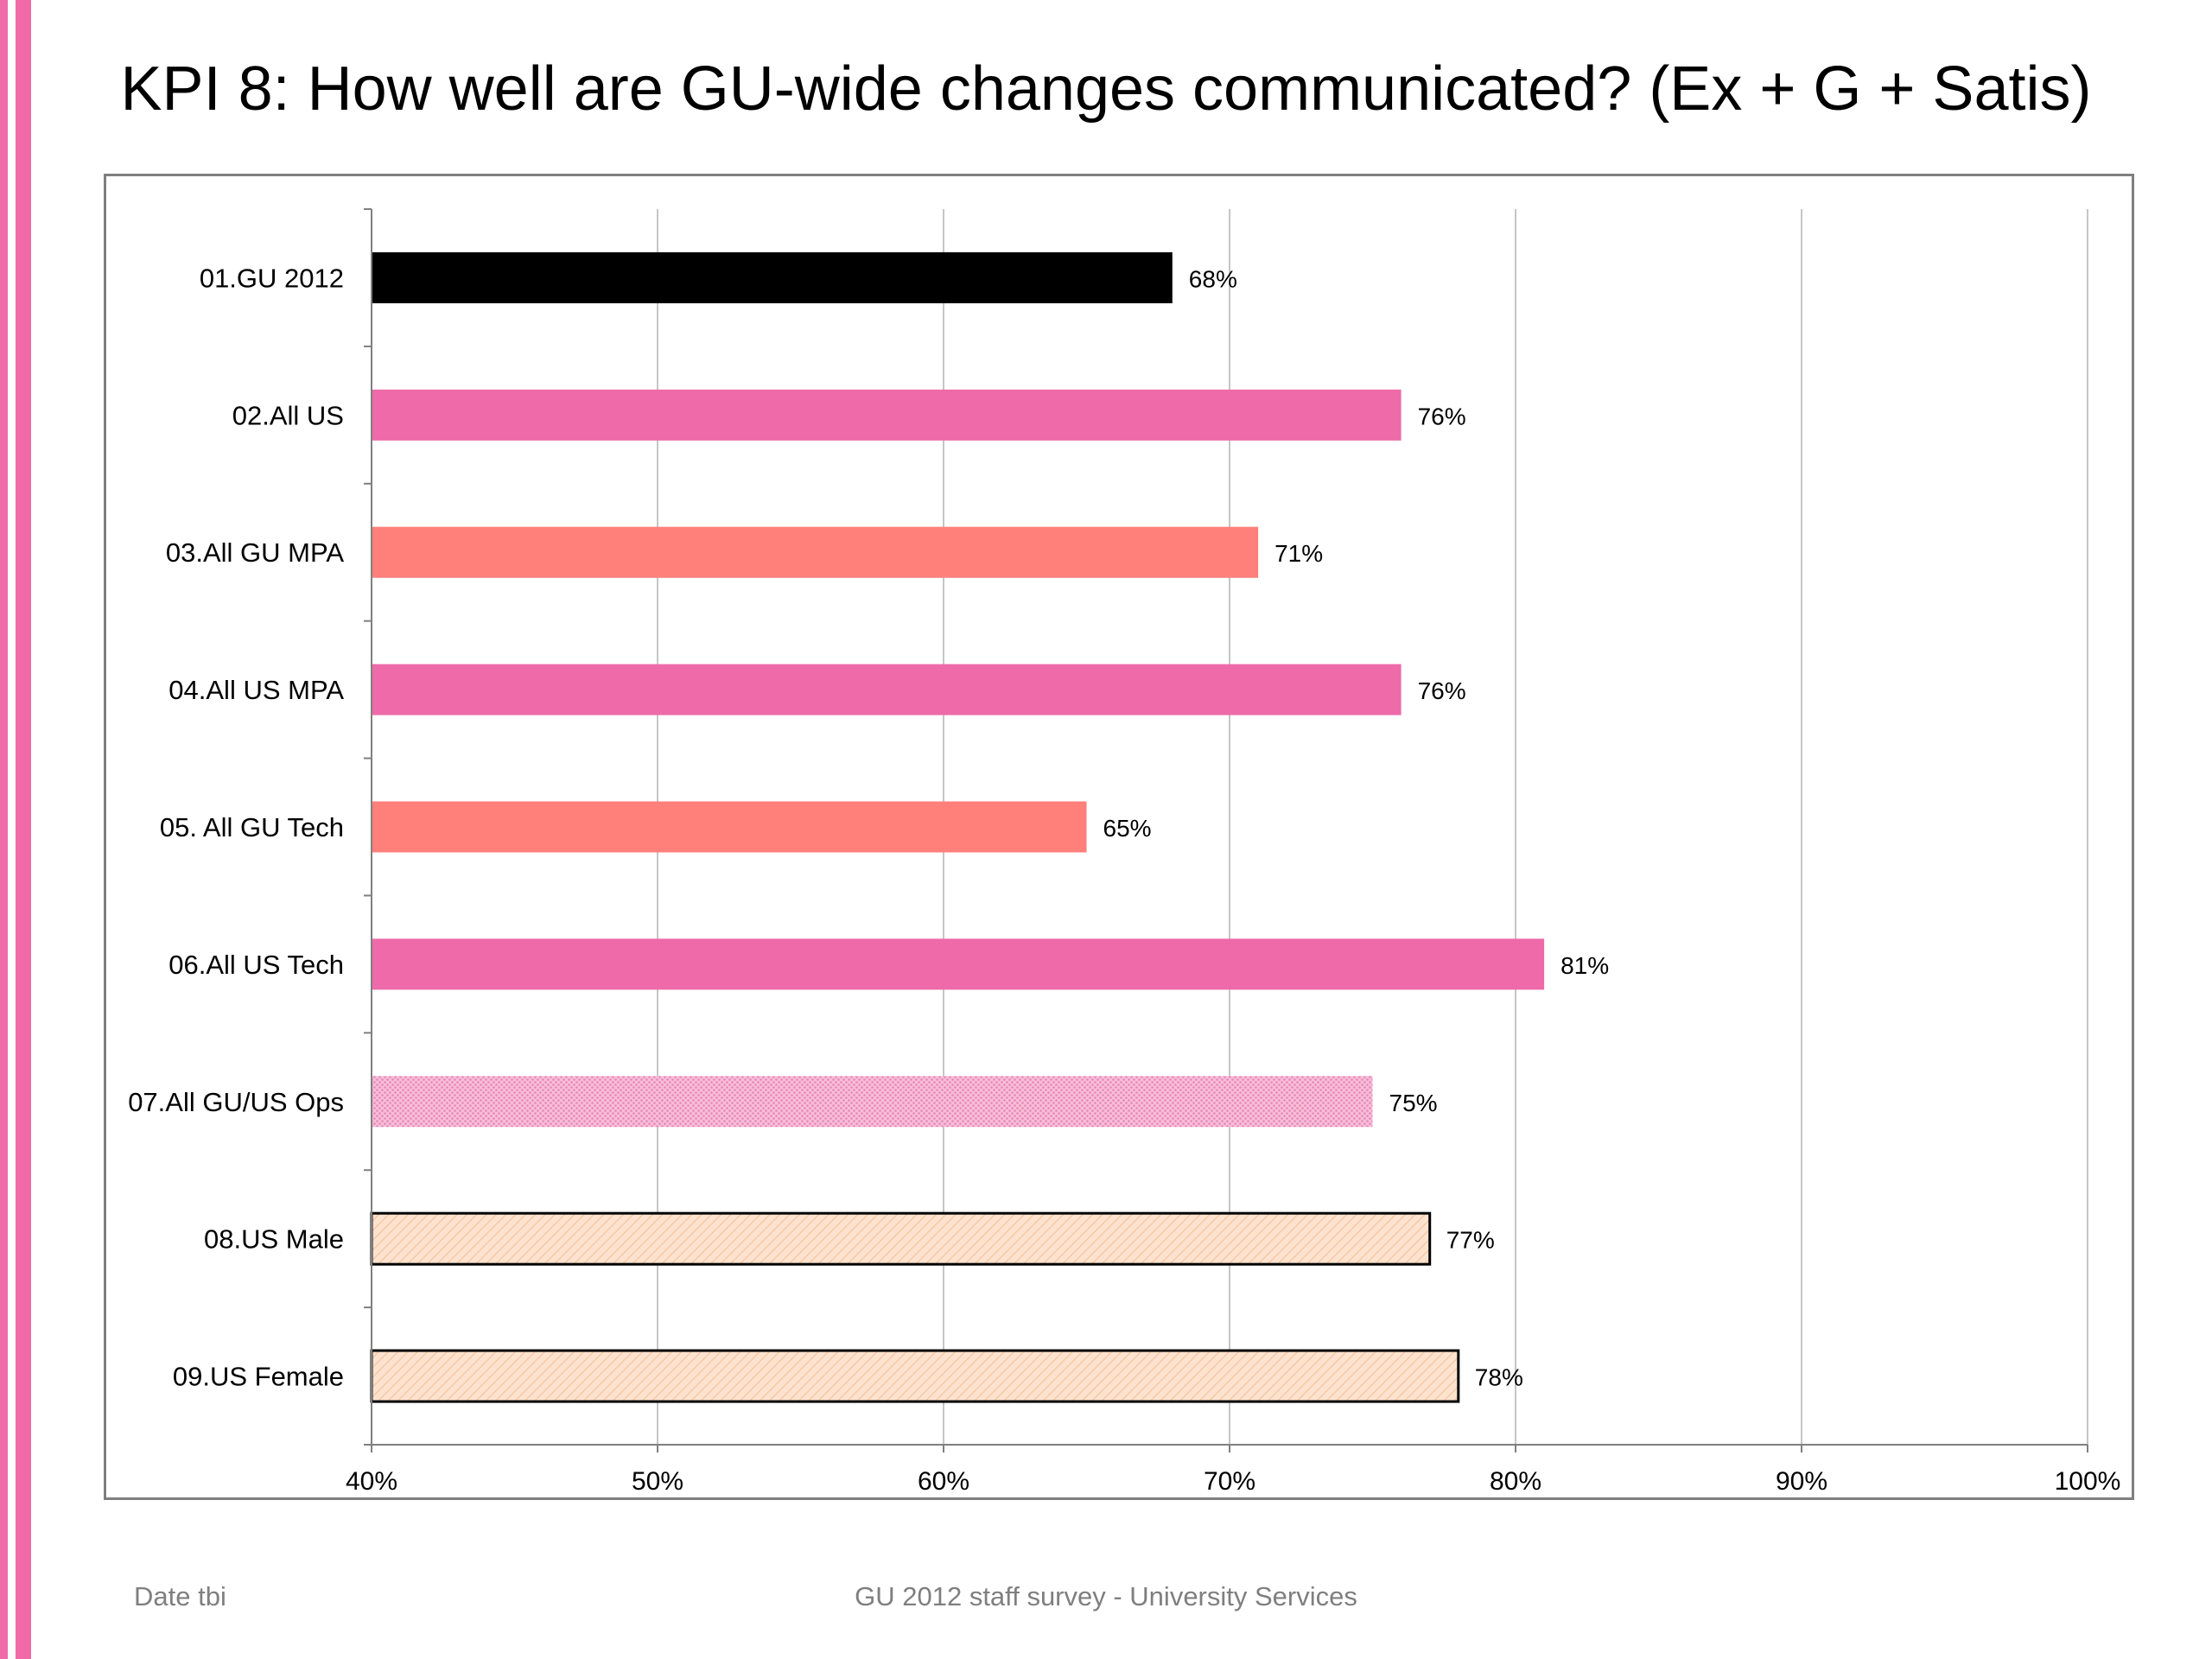  Describe the element at coordinates (255, 552) in the screenshot. I see `category-label: 03.All GU MPA` at that location.